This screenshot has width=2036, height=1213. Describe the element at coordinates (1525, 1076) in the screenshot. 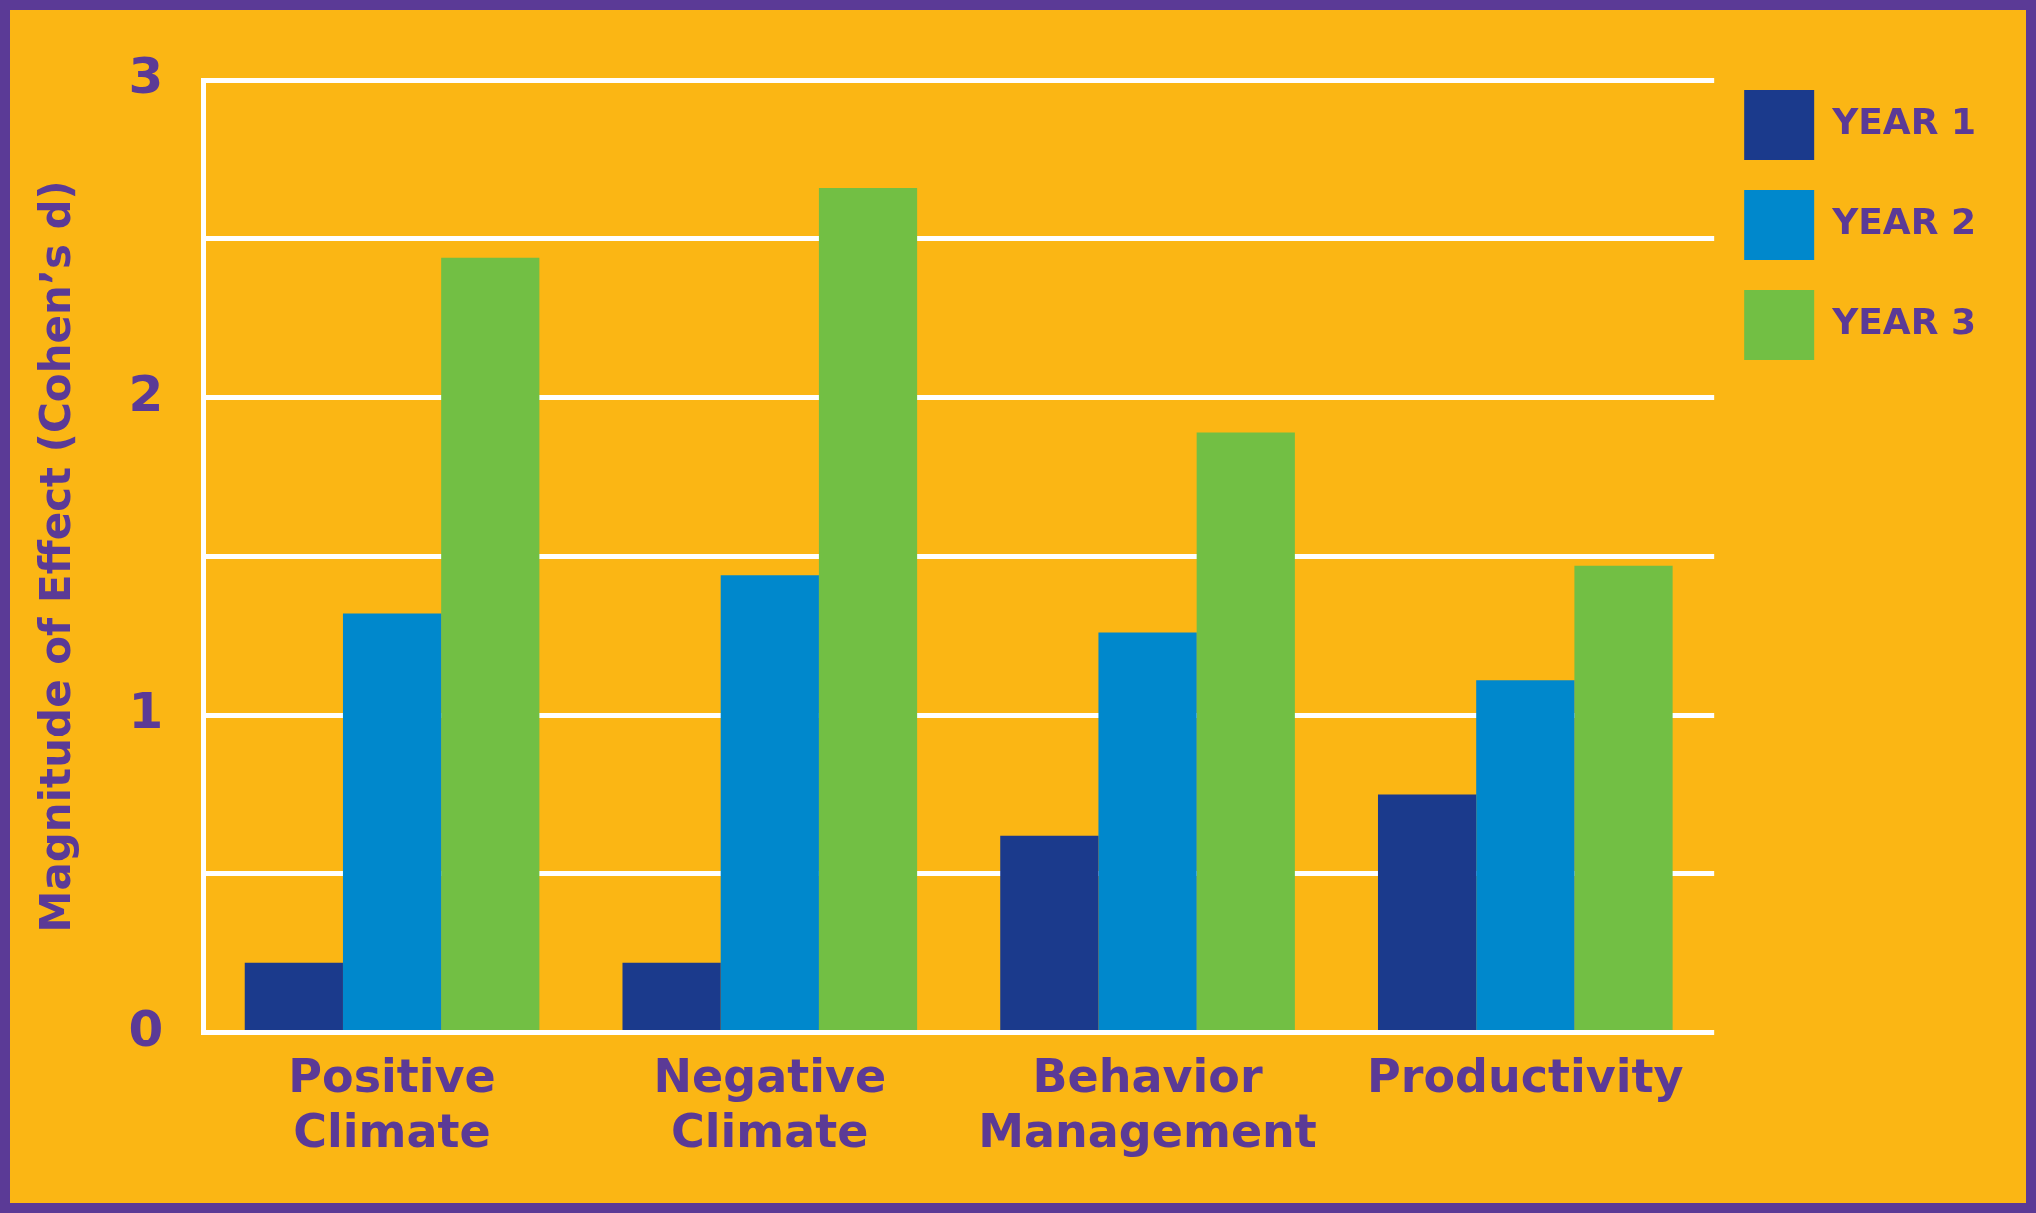

I see `x-tick-label: Productivity` at that location.